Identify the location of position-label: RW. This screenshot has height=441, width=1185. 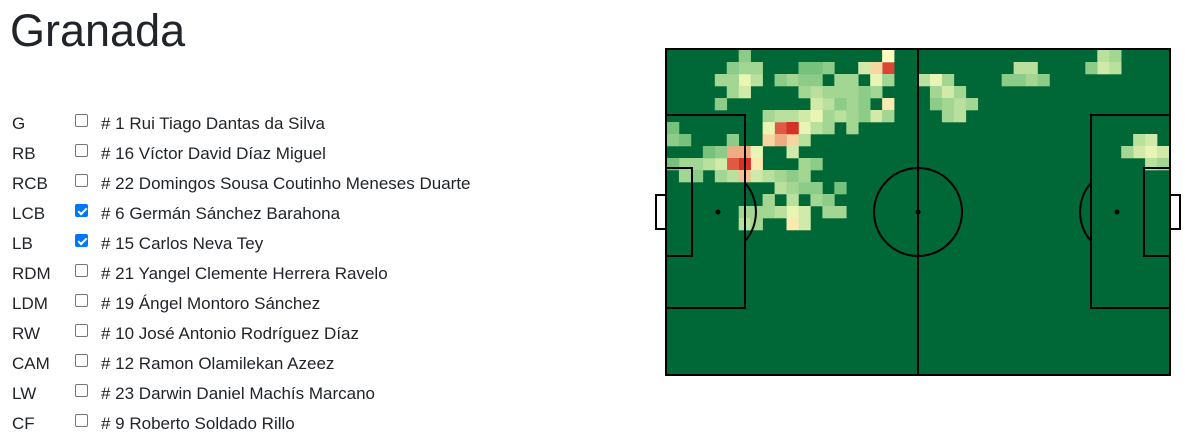
(26, 333).